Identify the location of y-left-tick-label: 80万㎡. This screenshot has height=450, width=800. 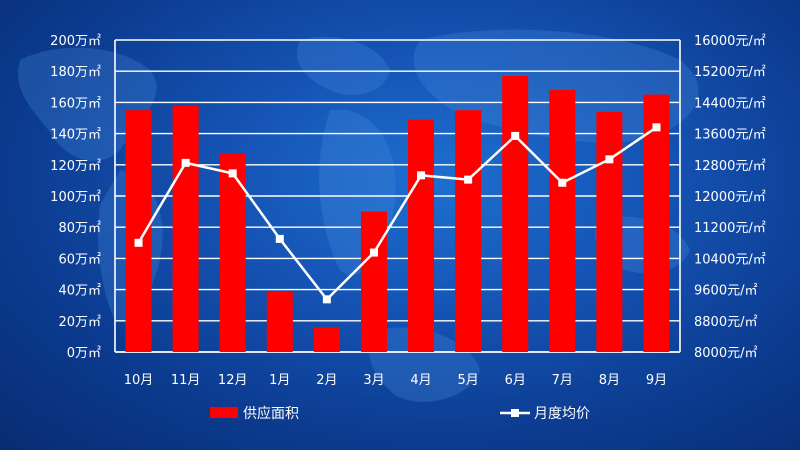
(79, 228).